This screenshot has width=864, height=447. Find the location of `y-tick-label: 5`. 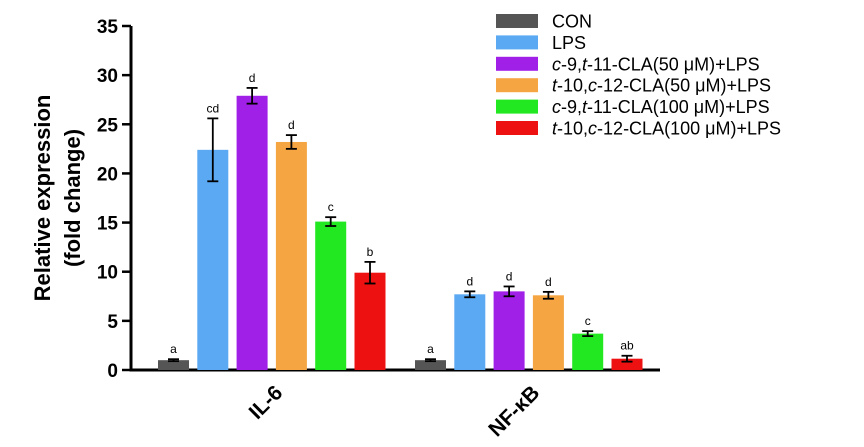

y-tick-label: 5 is located at coordinates (112, 322).